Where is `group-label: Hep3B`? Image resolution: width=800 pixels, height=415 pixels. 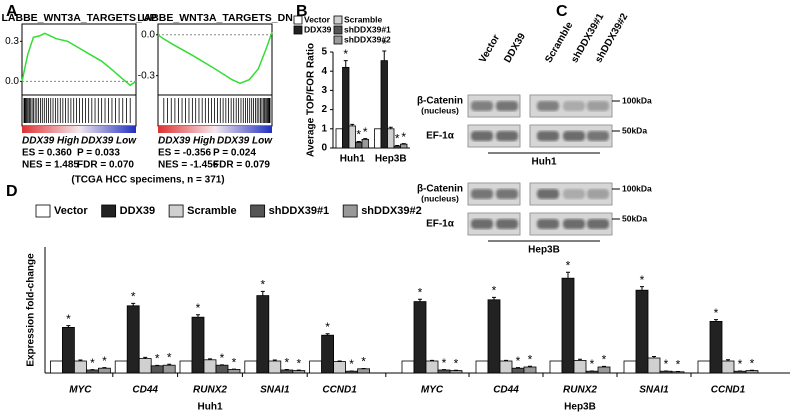 group-label: Hep3B is located at coordinates (580, 407).